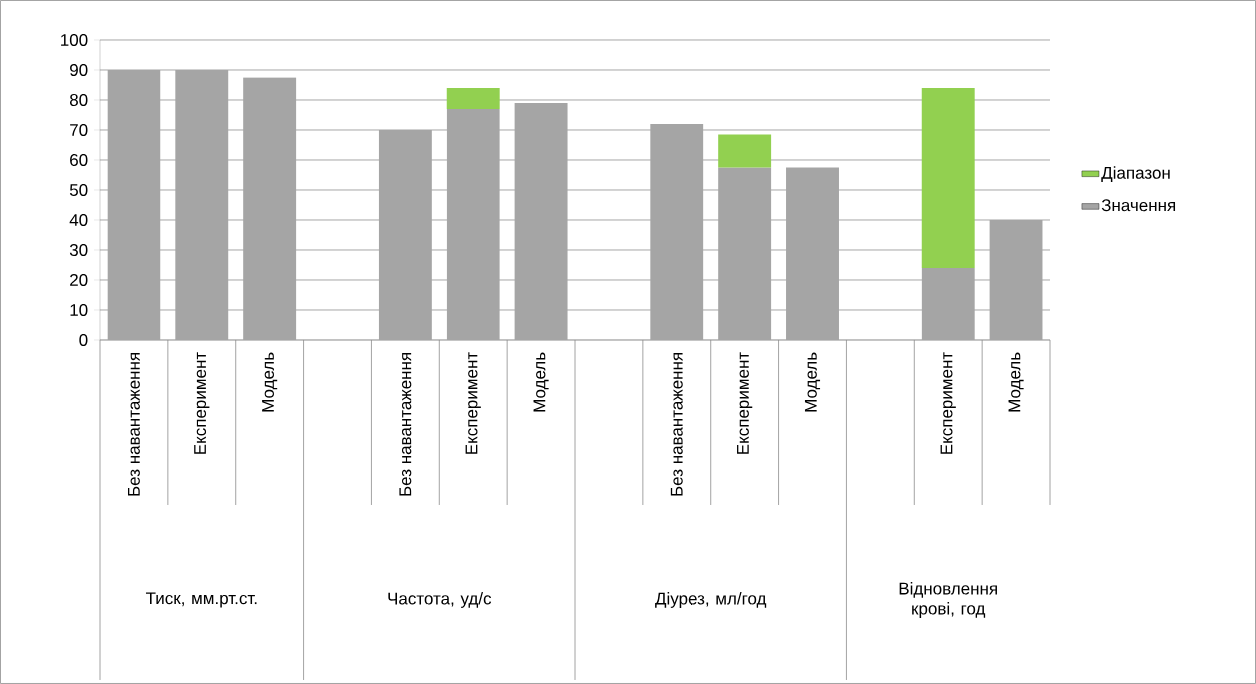 Image resolution: width=1256 pixels, height=684 pixels. Describe the element at coordinates (1135, 174) in the screenshot. I see `legend-label: Діапазон` at that location.